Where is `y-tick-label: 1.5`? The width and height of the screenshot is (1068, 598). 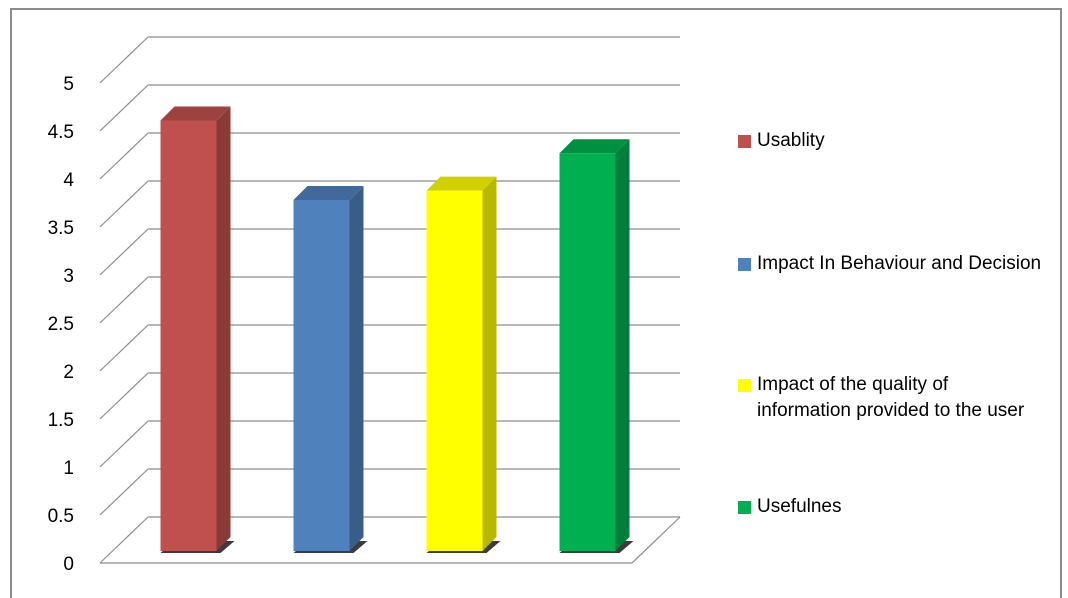
y-tick-label: 1.5 is located at coordinates (61, 420).